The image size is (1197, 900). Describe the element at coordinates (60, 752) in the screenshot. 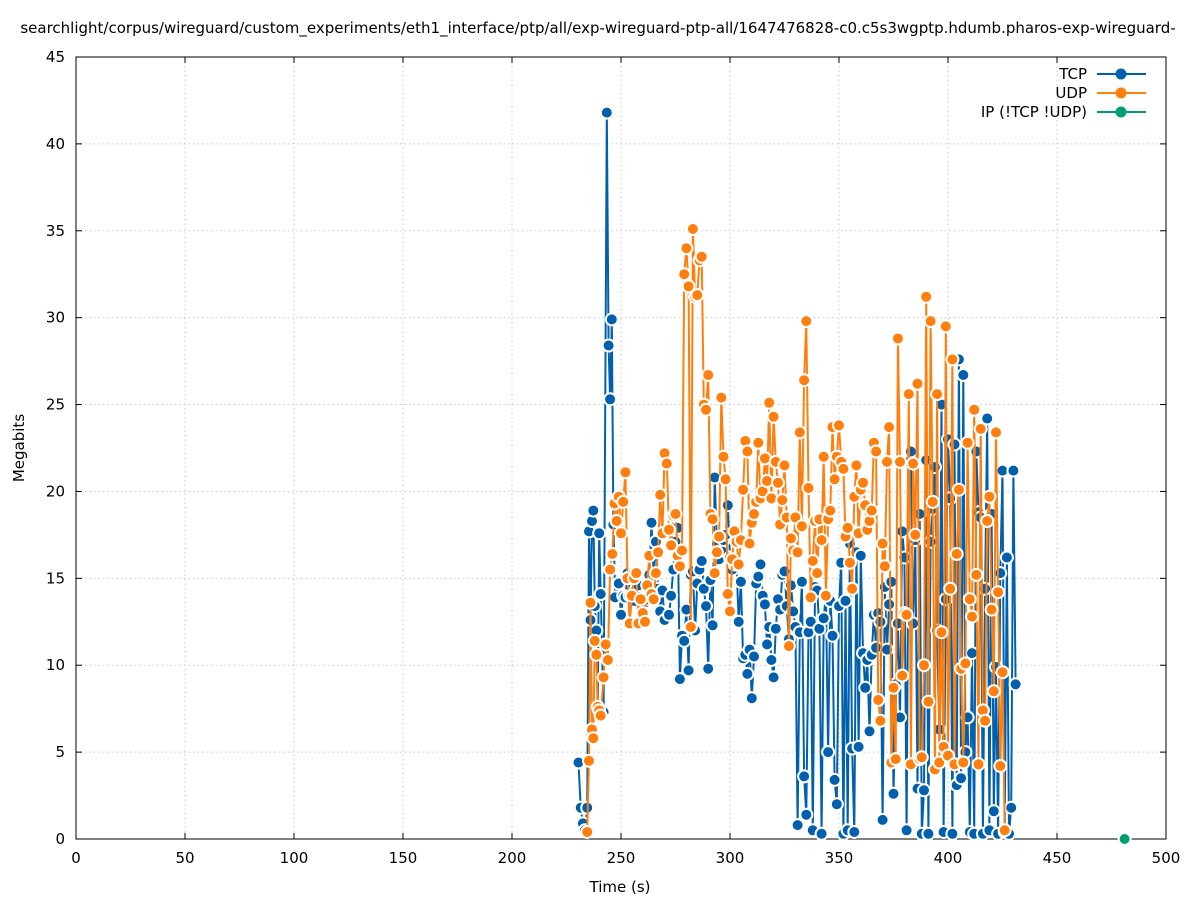

I see `y-tick-label: 5` at that location.